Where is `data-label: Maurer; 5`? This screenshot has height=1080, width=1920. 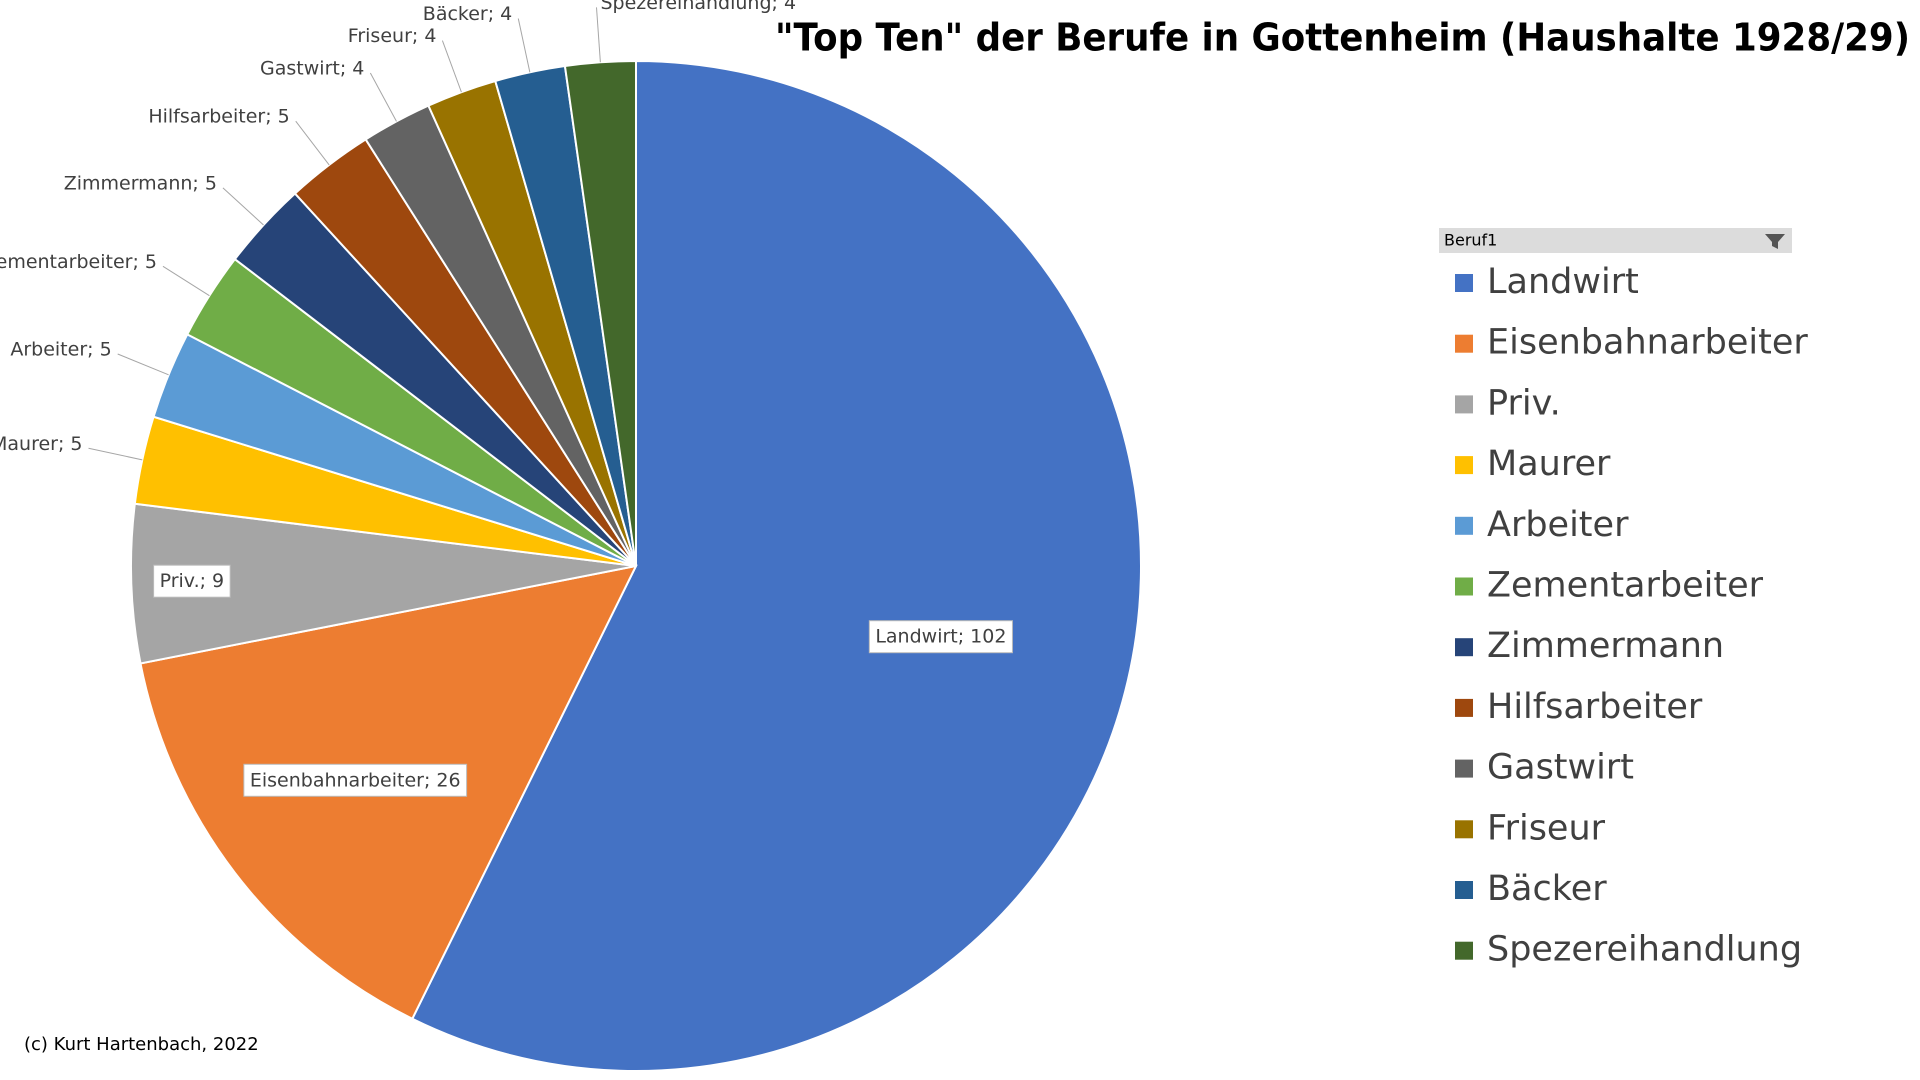
data-label: Maurer; 5 is located at coordinates (41, 444).